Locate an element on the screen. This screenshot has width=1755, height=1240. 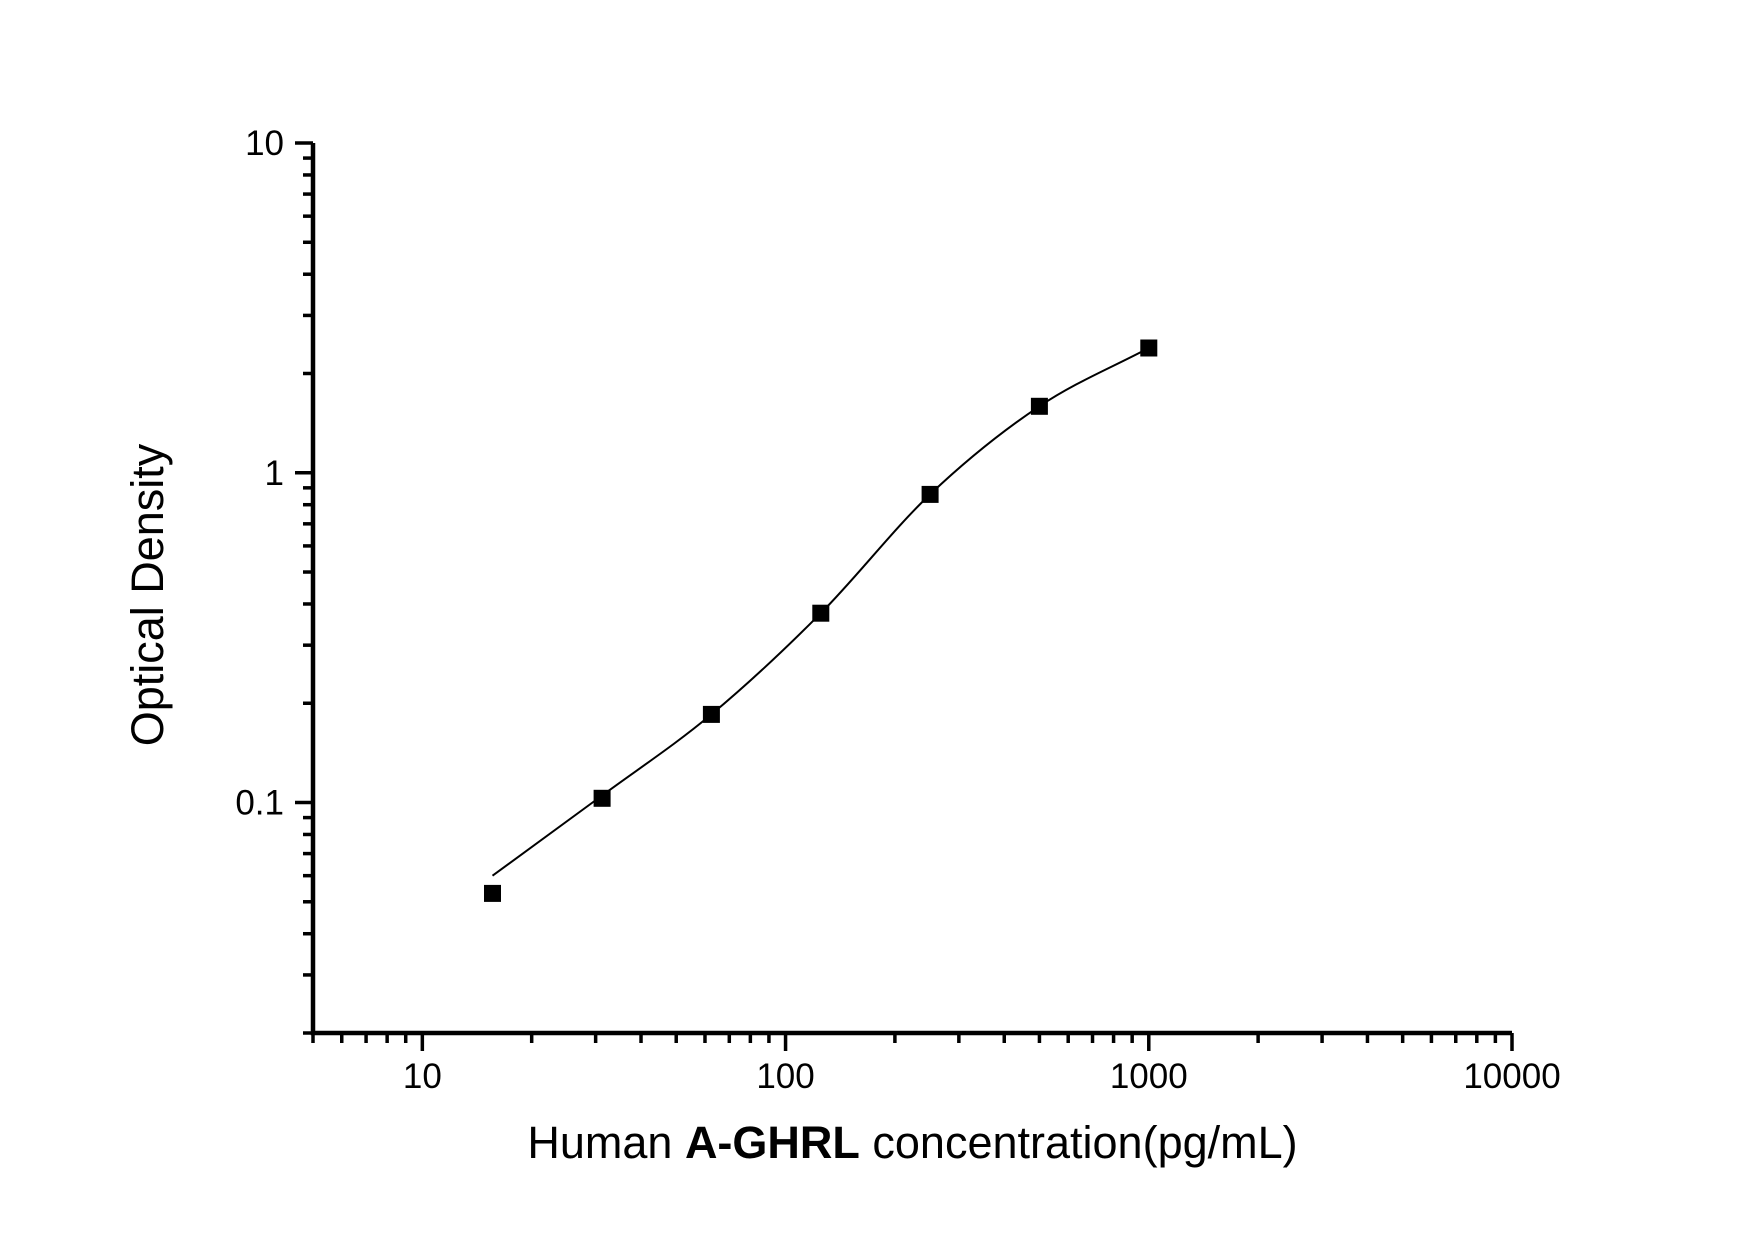
y-tick-label: 1 is located at coordinates (274, 473).